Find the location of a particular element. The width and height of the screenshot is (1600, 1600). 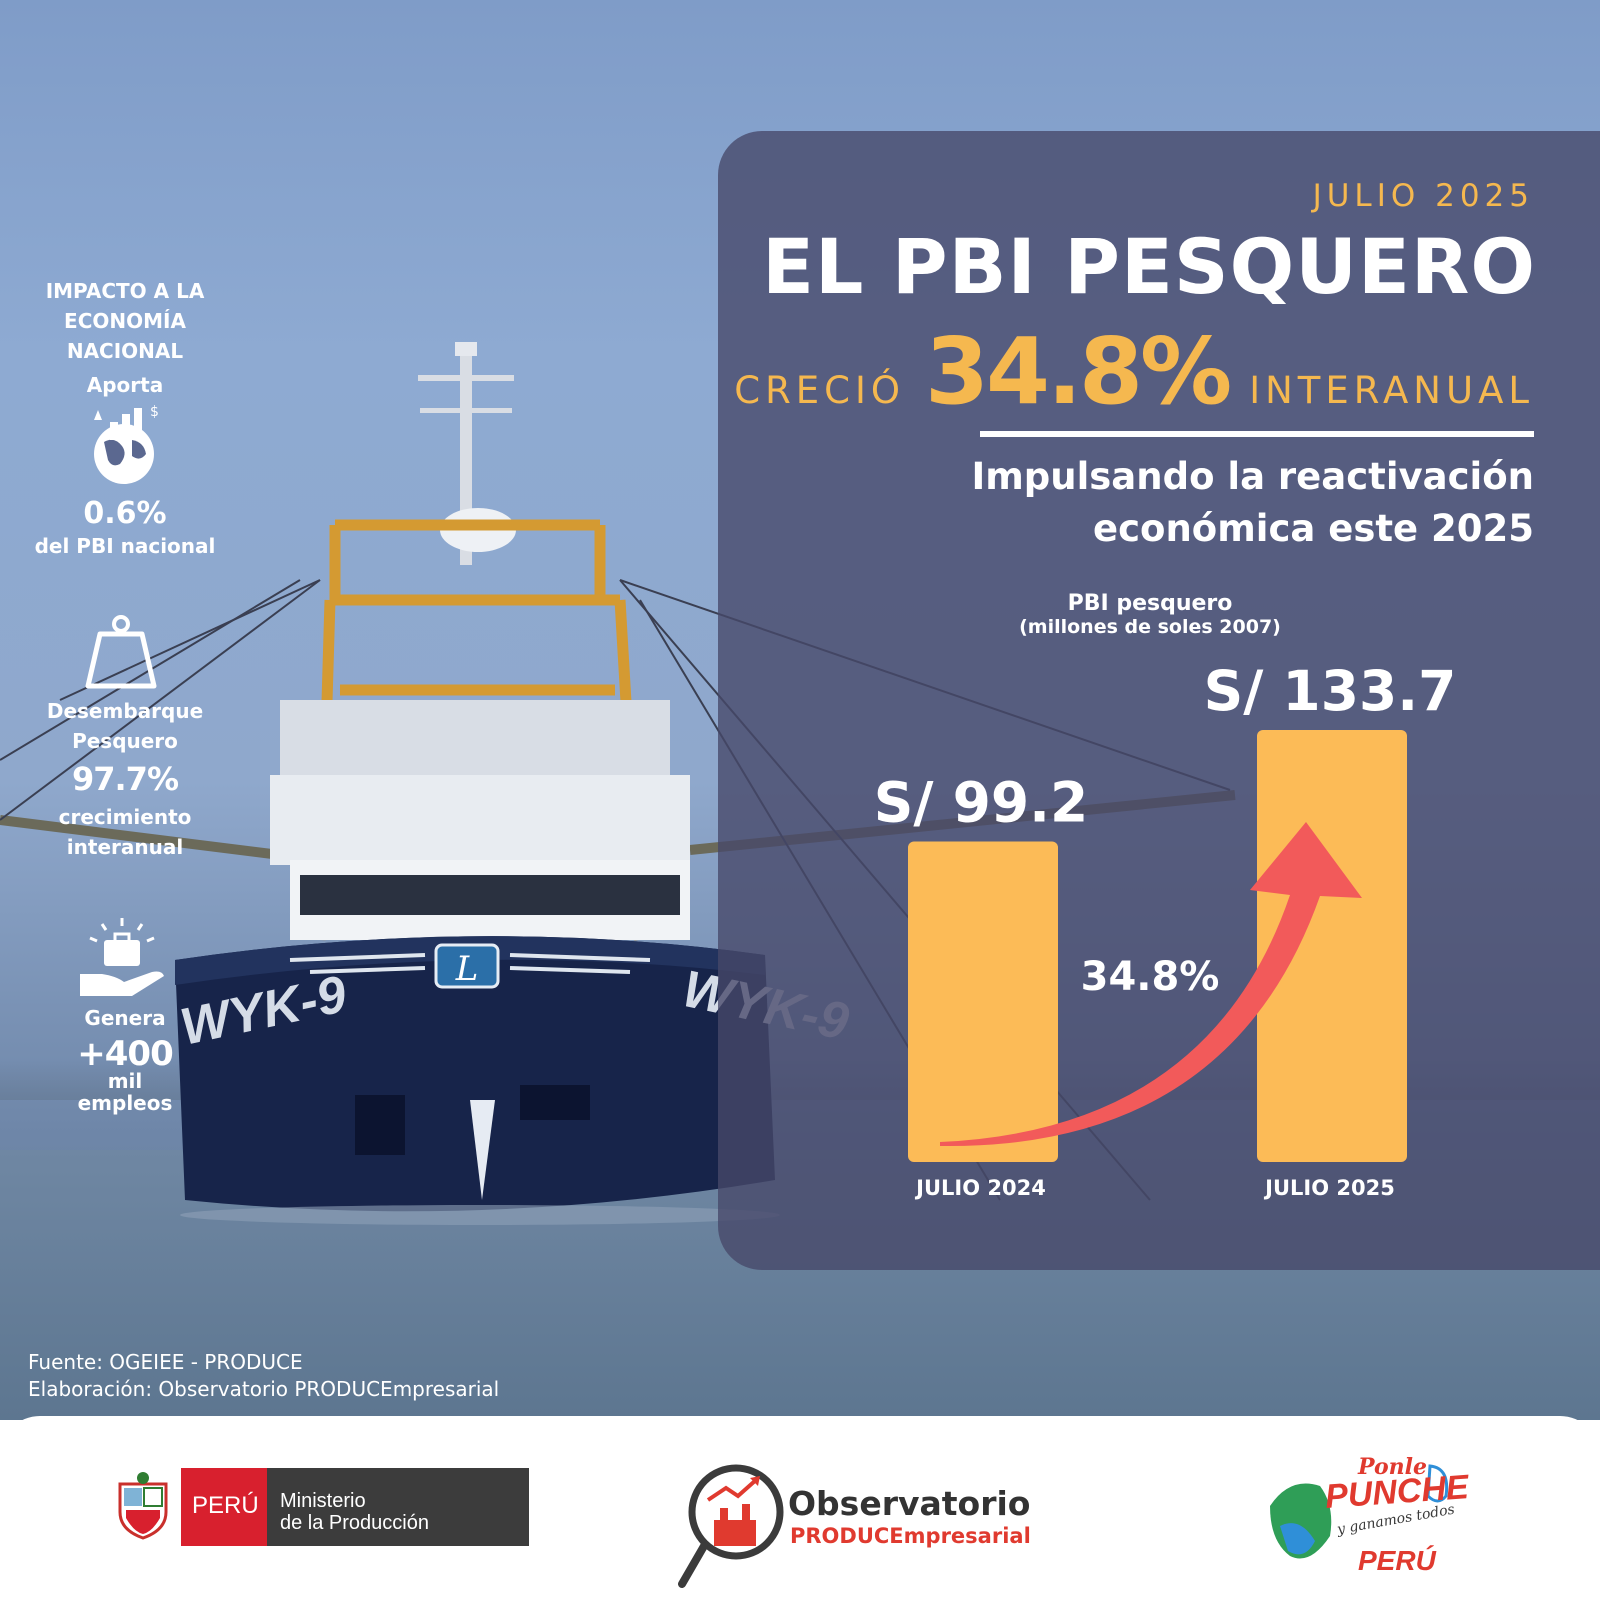

ship-logo-letter: L is located at coordinates (467, 969).